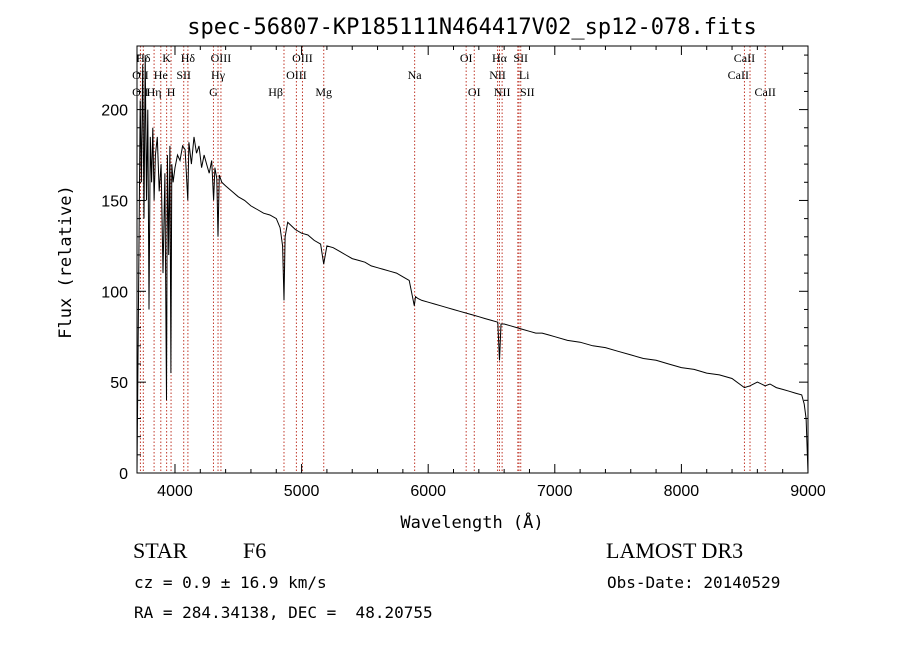  Describe the element at coordinates (218, 75) in the screenshot. I see `line-marker-label: Hγ` at that location.